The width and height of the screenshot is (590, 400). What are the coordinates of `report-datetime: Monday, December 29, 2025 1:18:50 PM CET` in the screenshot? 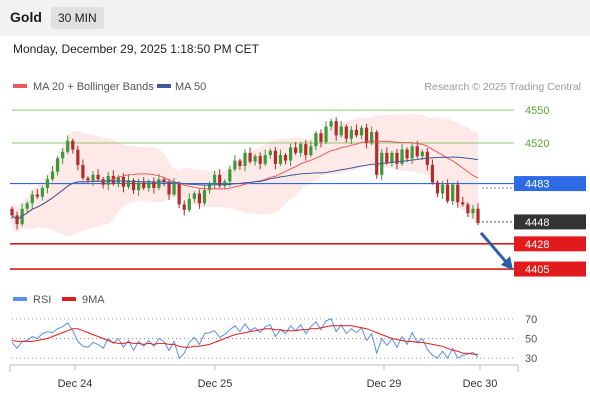 It's located at (136, 49).